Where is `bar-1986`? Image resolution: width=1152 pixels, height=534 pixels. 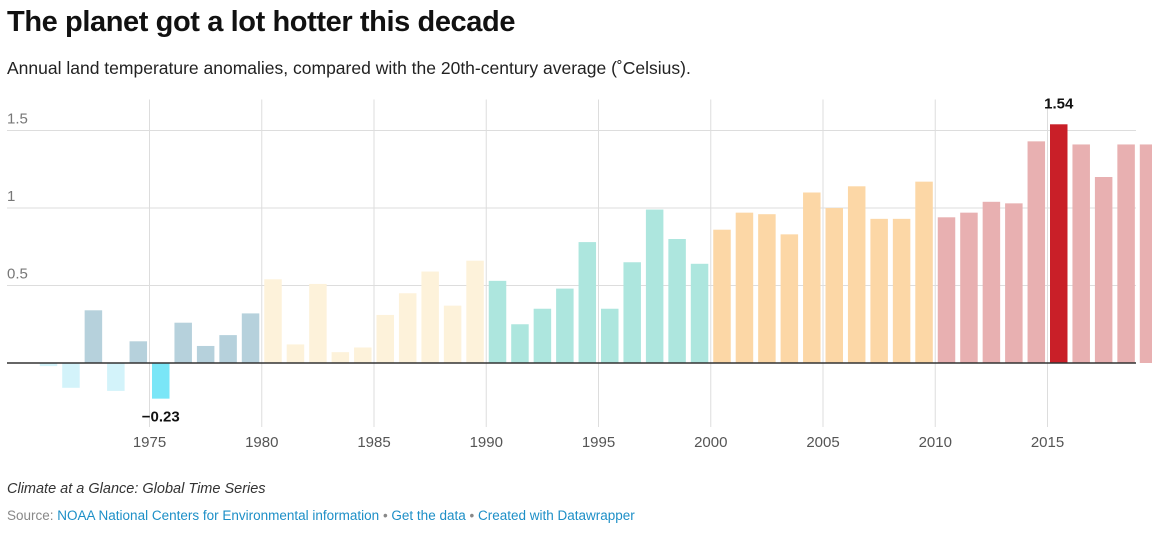 bar-1986 is located at coordinates (407, 328).